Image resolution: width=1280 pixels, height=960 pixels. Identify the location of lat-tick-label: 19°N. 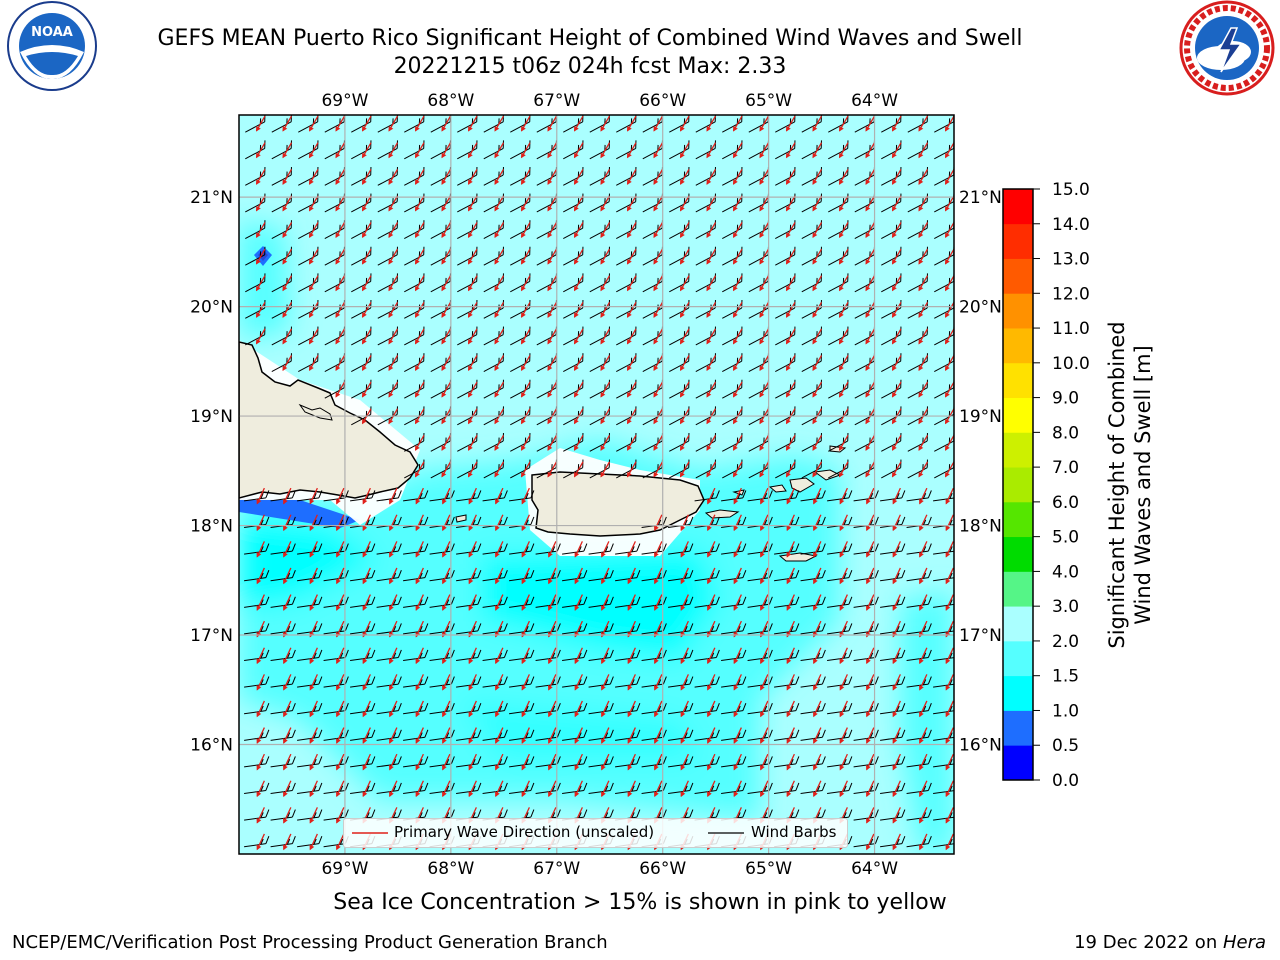
(211, 417).